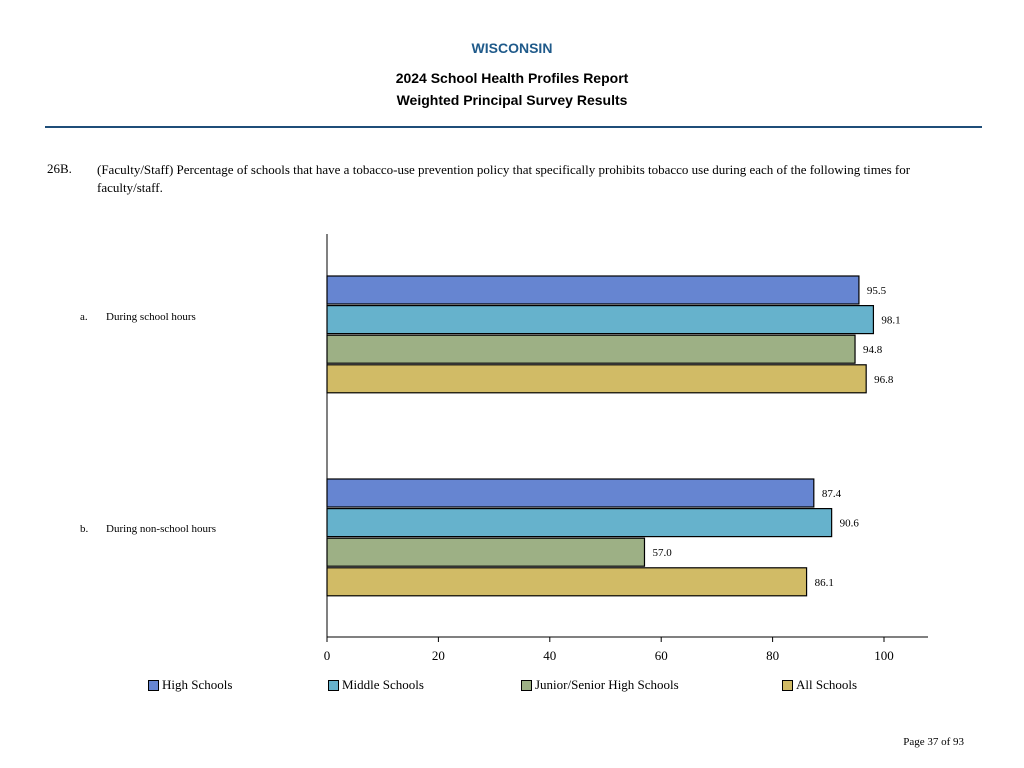  Describe the element at coordinates (890, 321) in the screenshot. I see `bar-value-label: 98.1` at that location.